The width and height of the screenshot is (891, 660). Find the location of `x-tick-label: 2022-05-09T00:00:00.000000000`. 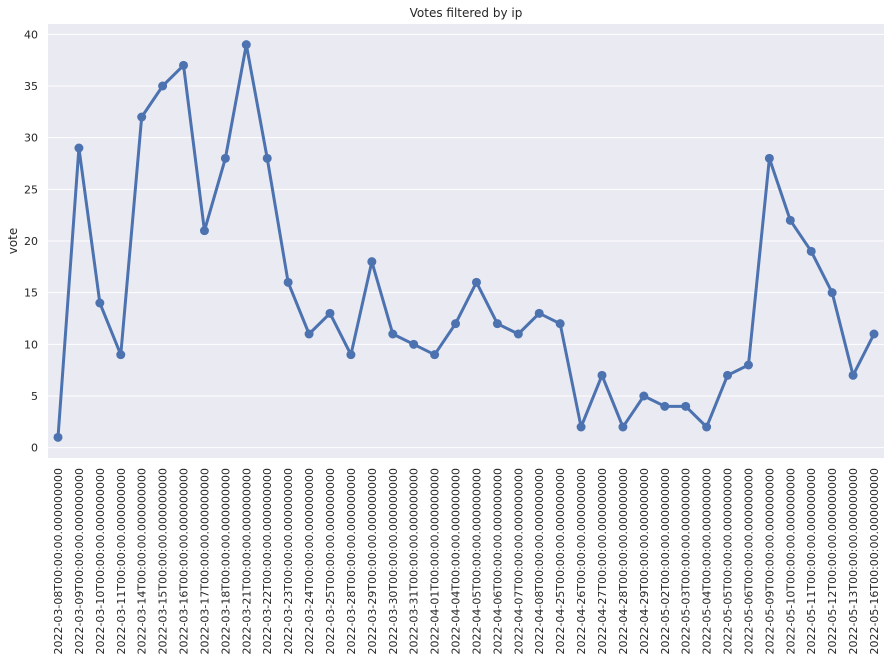

x-tick-label: 2022-05-09T00:00:00.000000000 is located at coordinates (769, 561).